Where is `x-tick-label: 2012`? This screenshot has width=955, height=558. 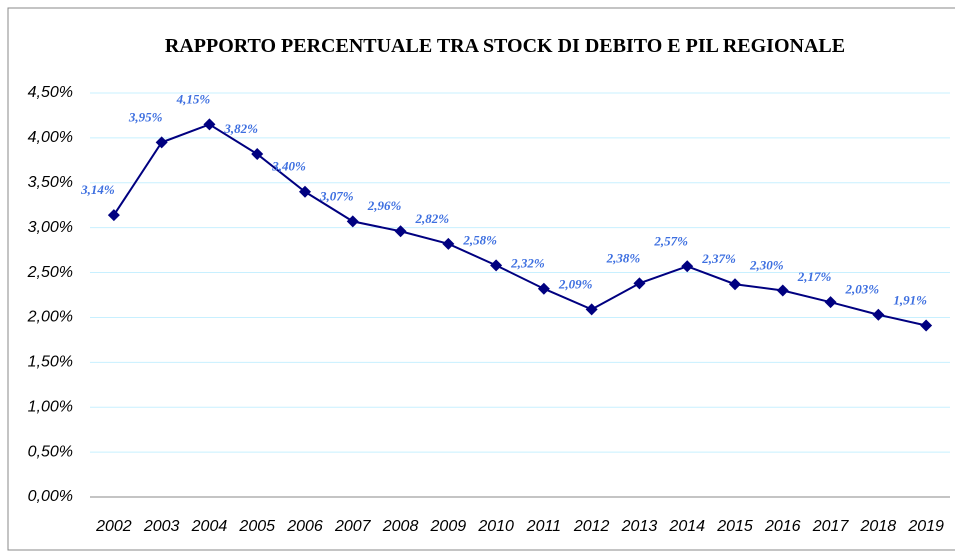
x-tick-label: 2012 is located at coordinates (591, 526).